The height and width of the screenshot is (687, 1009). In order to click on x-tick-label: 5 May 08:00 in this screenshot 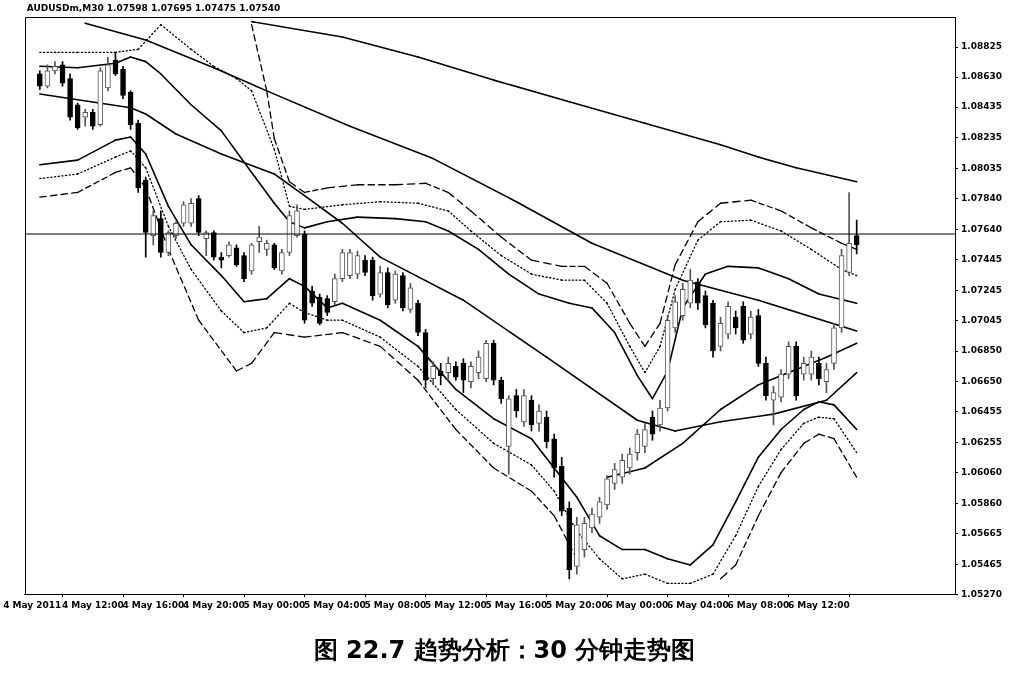, I will do `click(395, 604)`.